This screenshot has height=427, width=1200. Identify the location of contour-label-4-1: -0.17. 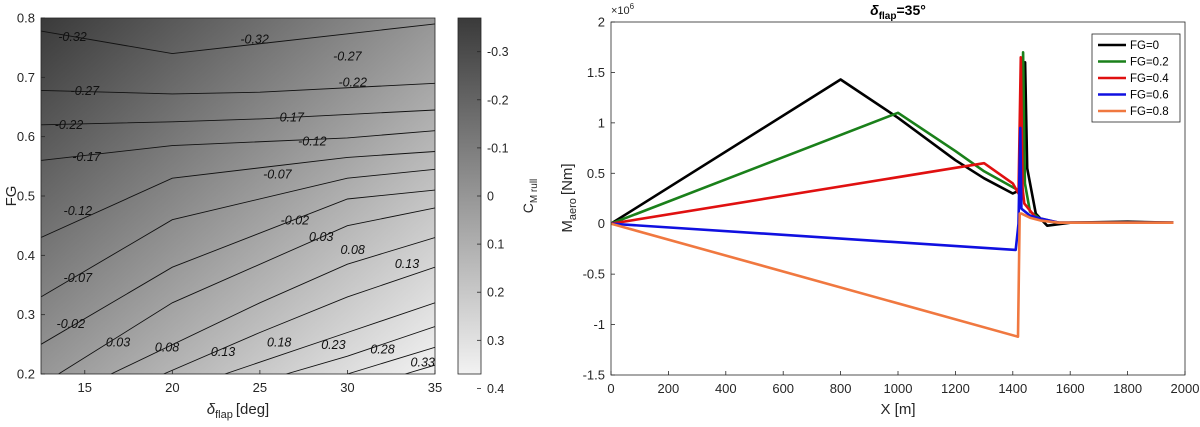
(87, 157).